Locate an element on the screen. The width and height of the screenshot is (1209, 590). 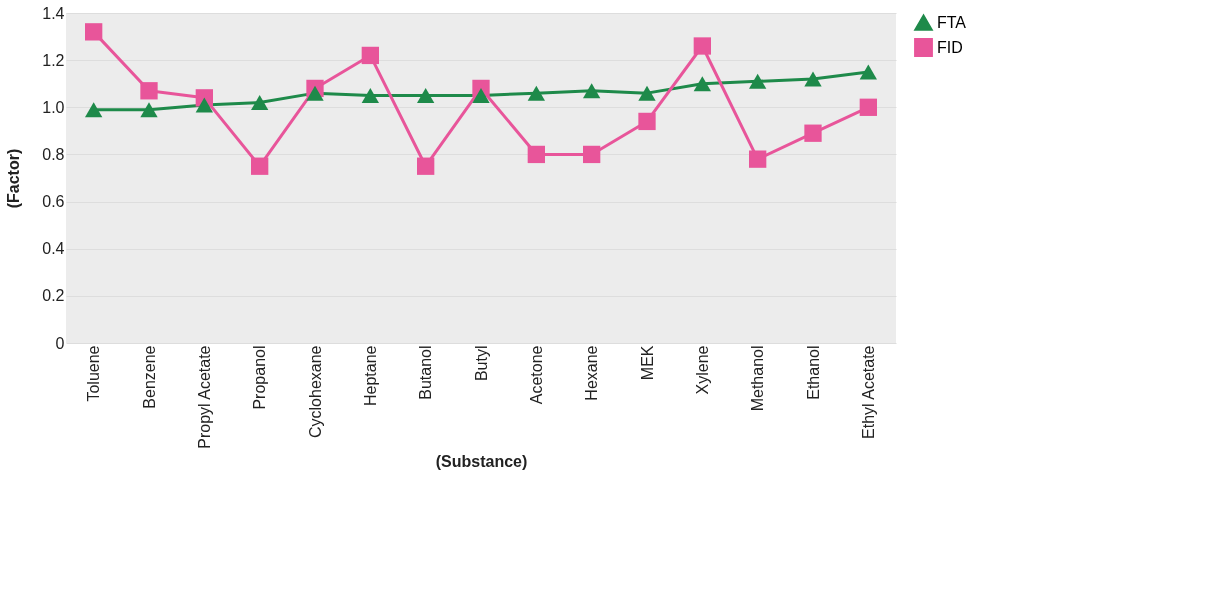
x-tick-label: Propanol is located at coordinates (260, 377).